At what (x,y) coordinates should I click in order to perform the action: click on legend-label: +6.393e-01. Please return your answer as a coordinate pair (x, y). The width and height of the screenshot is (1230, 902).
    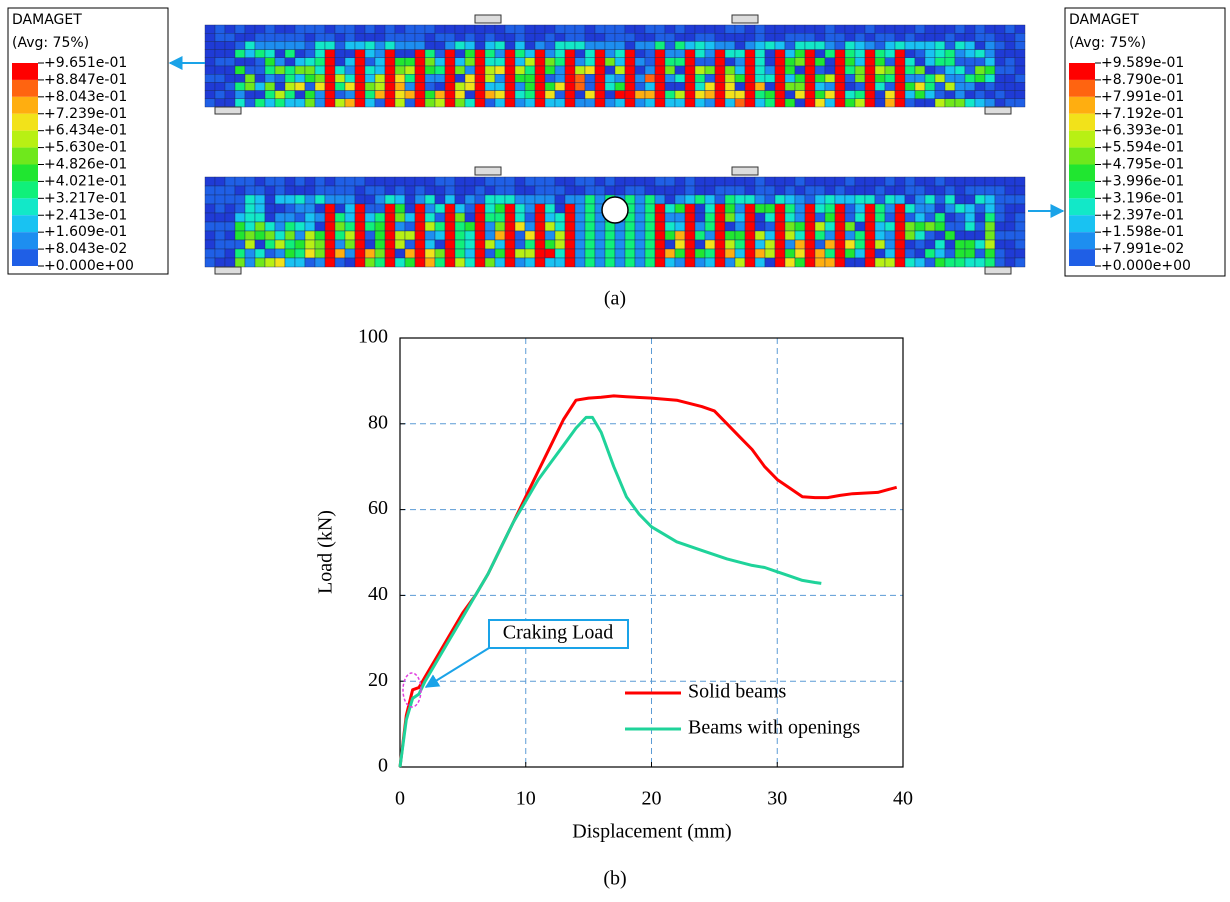
    Looking at the image, I should click on (1142, 131).